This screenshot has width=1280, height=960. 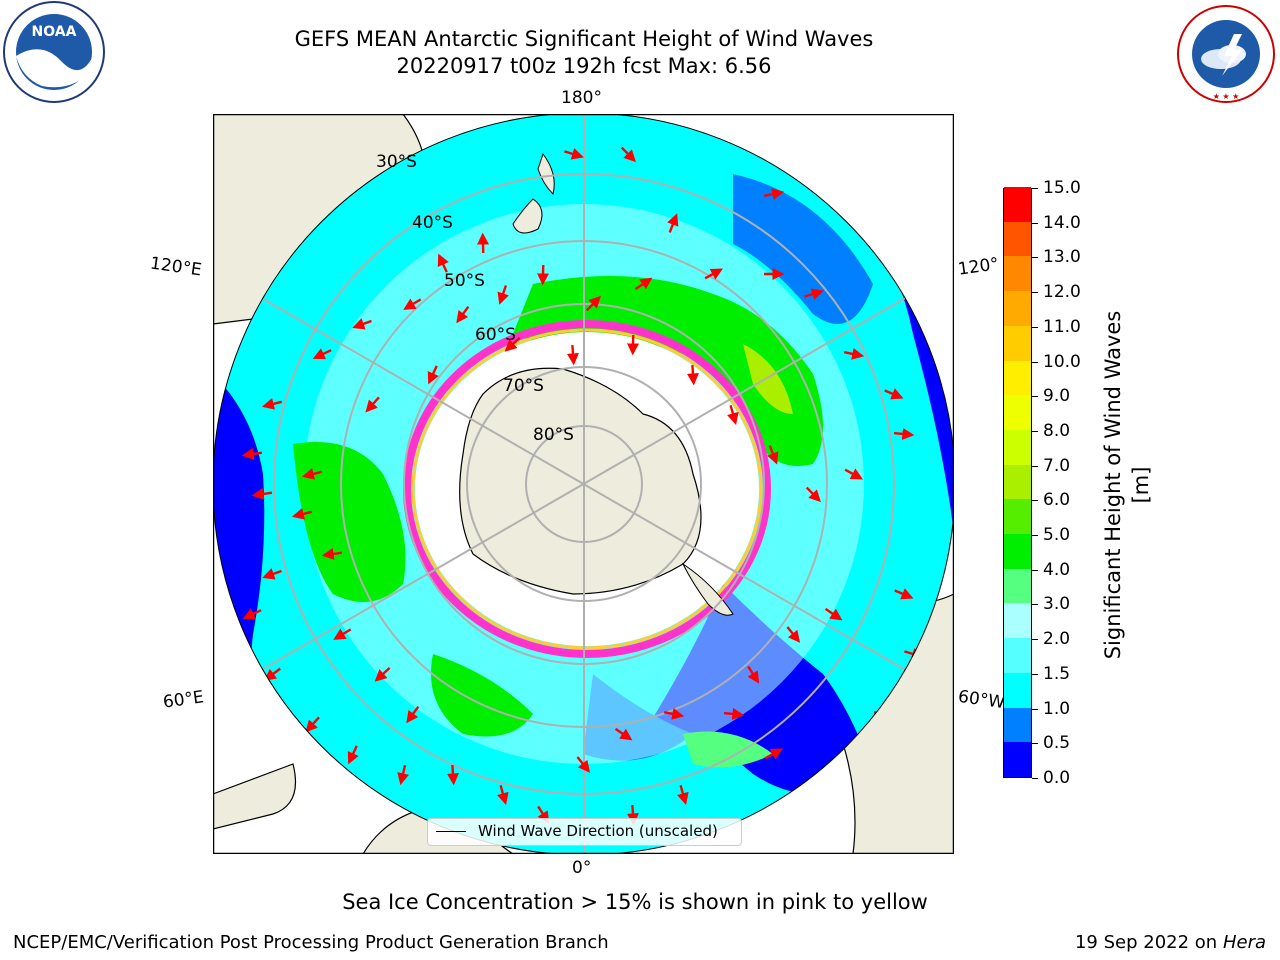 What do you see at coordinates (598, 831) in the screenshot?
I see `legend-label: Wind Wave Direction (unscaled)` at bounding box center [598, 831].